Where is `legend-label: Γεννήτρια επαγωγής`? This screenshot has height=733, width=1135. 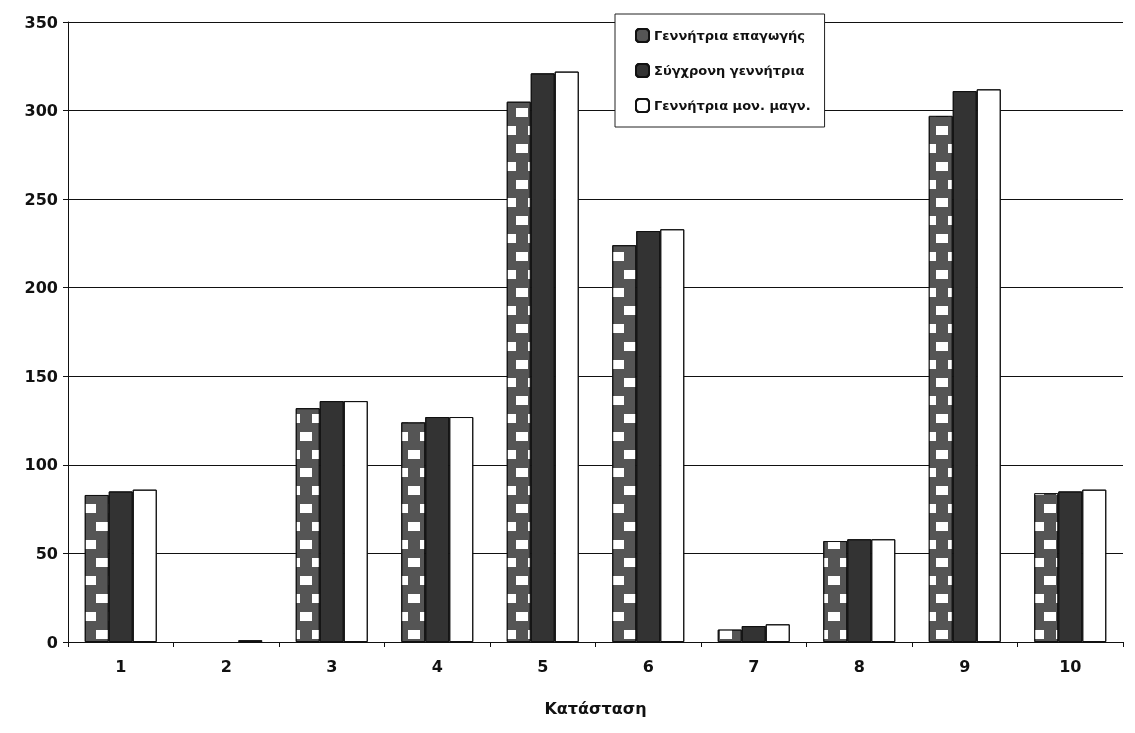 legend-label: Γεννήτρια επαγωγής is located at coordinates (730, 35).